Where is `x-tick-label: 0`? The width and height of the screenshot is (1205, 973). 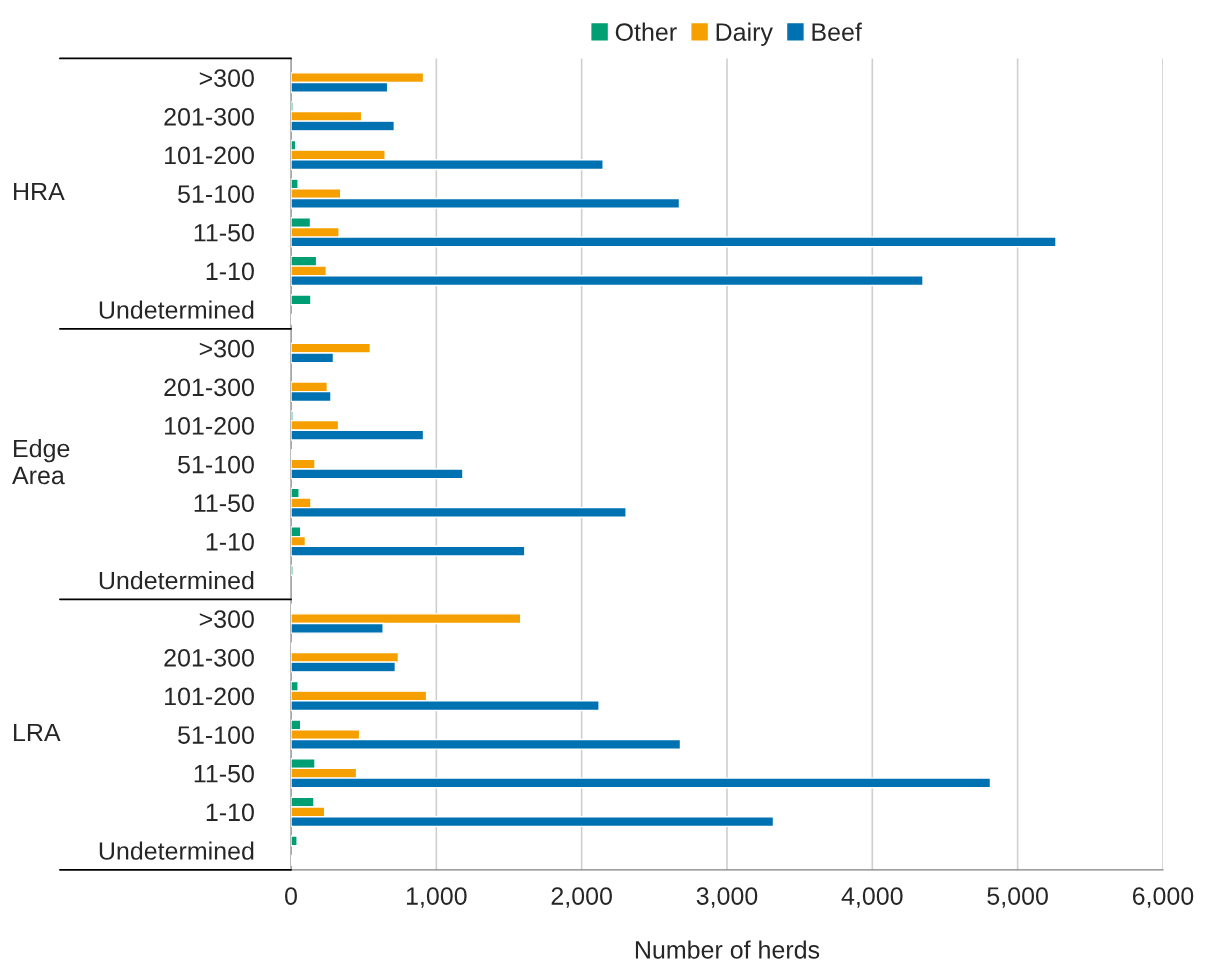 x-tick-label: 0 is located at coordinates (291, 896).